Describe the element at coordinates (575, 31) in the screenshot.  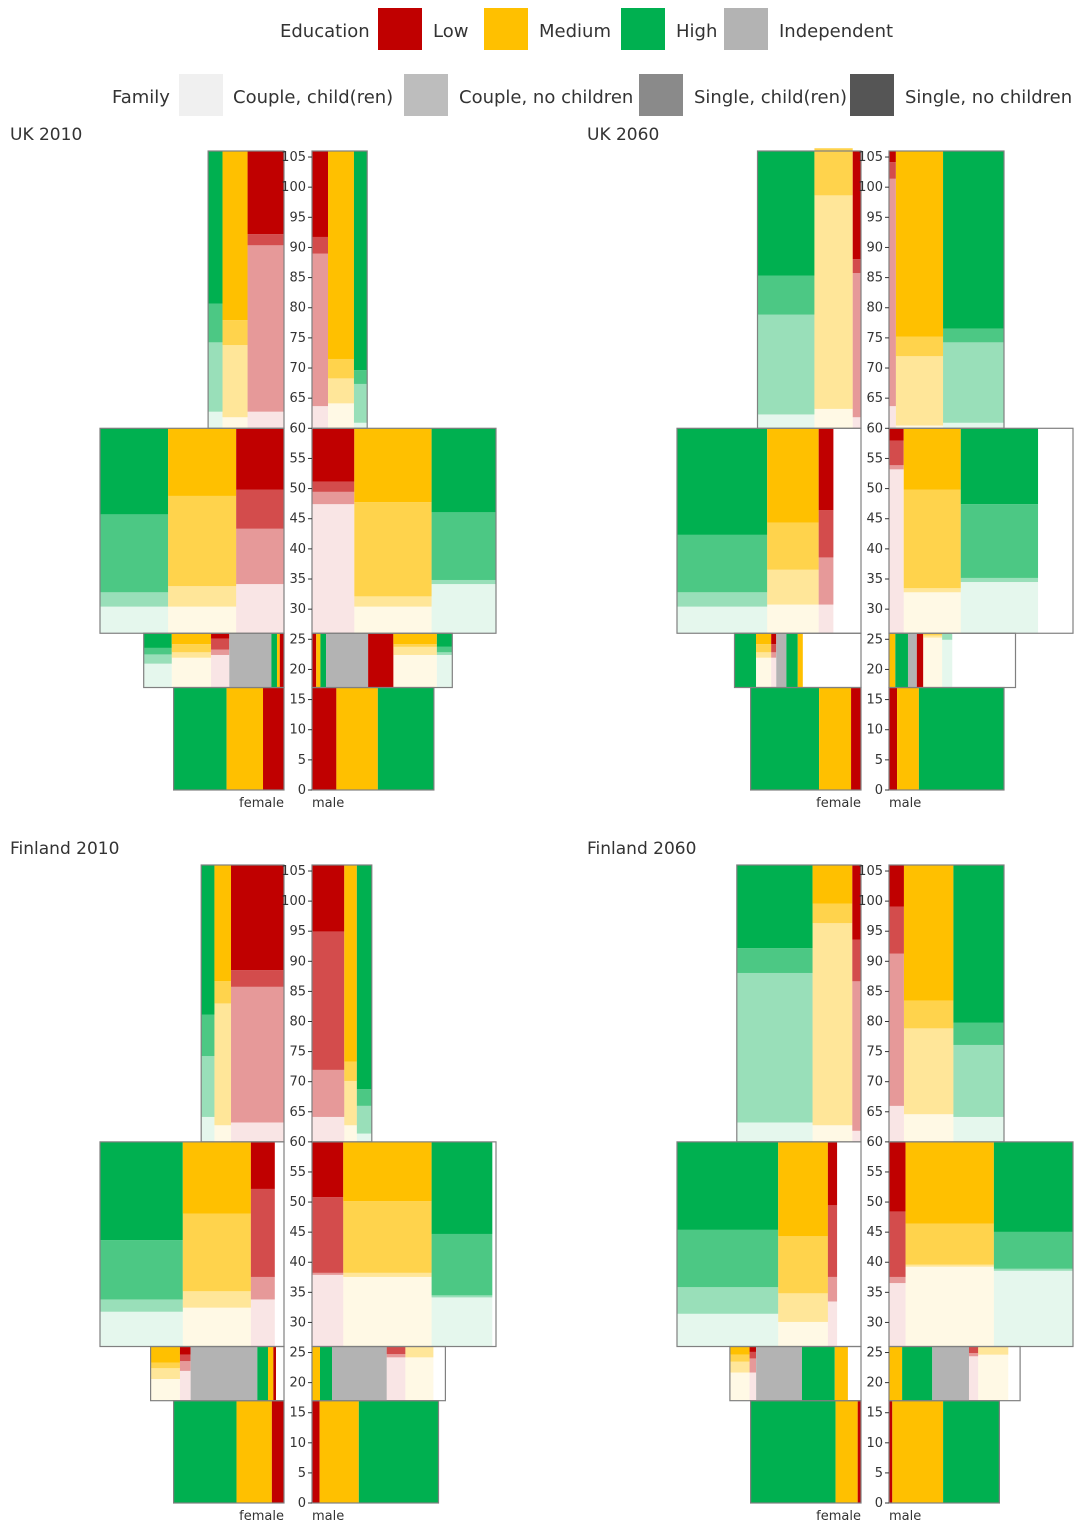
I see `legend-label-medium: Medium` at that location.